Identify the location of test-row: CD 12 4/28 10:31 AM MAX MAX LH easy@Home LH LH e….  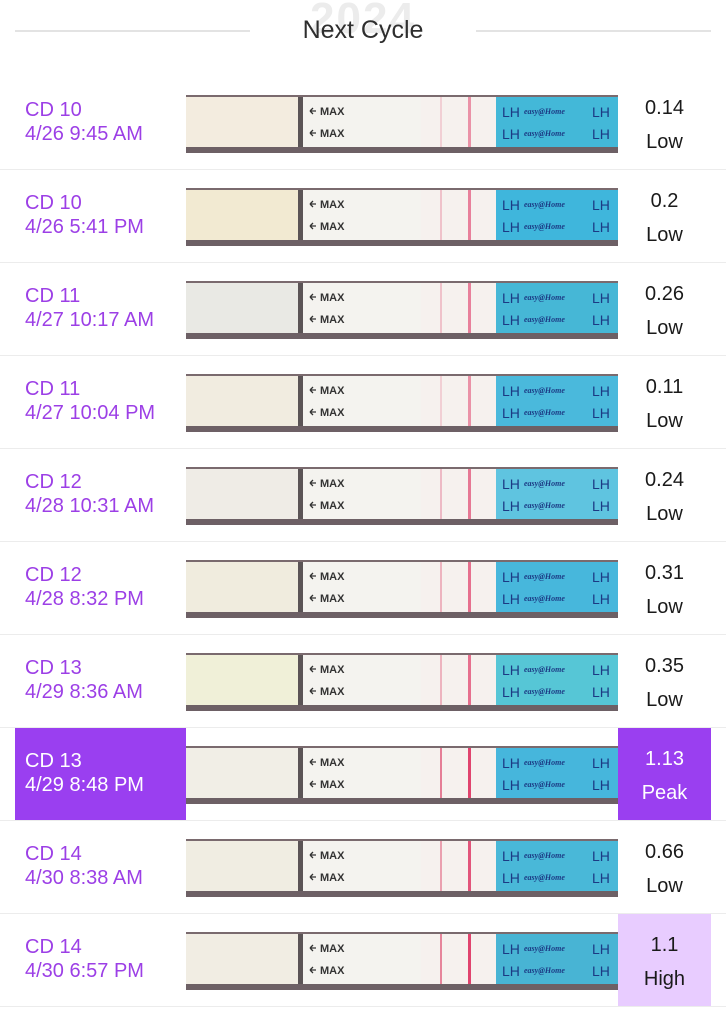
(363, 495).